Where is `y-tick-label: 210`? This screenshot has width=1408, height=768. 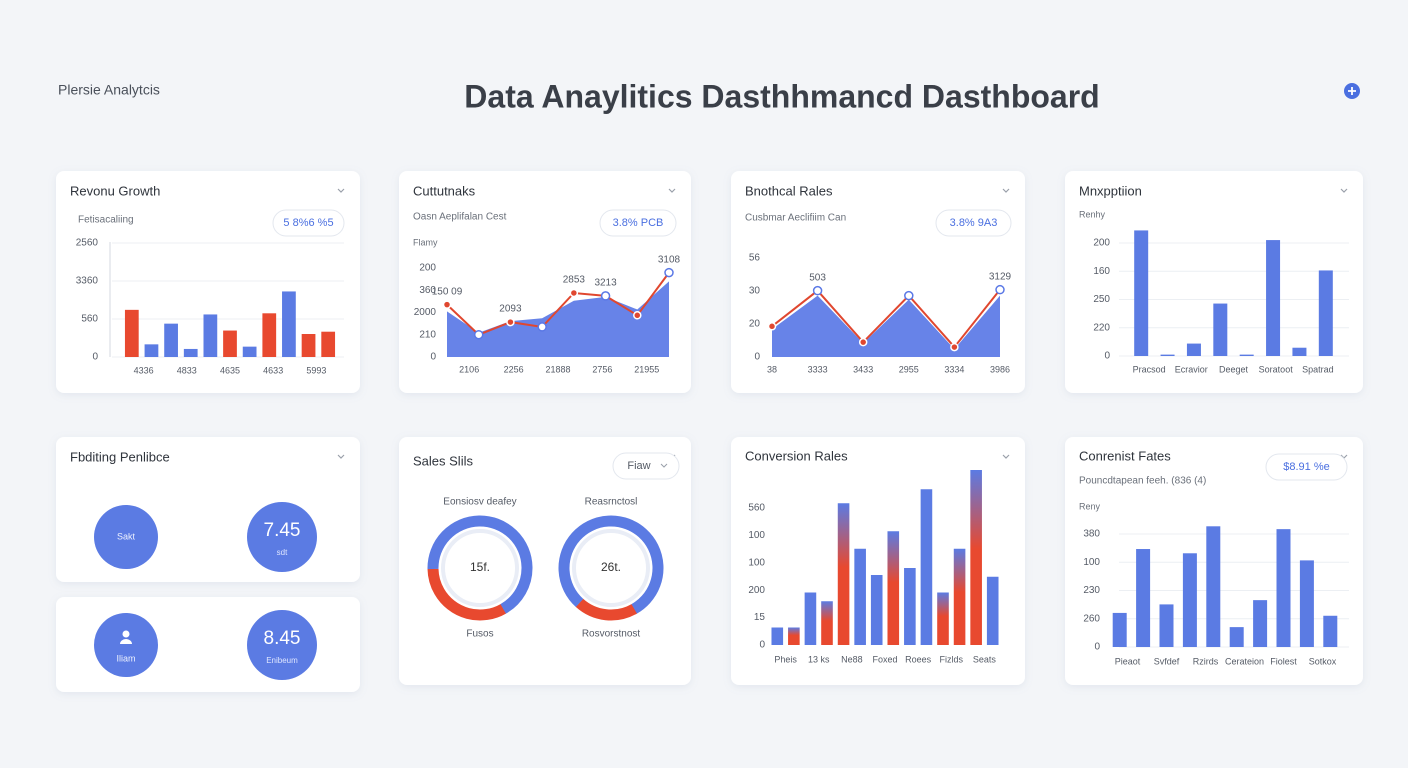
y-tick-label: 210 is located at coordinates (427, 334).